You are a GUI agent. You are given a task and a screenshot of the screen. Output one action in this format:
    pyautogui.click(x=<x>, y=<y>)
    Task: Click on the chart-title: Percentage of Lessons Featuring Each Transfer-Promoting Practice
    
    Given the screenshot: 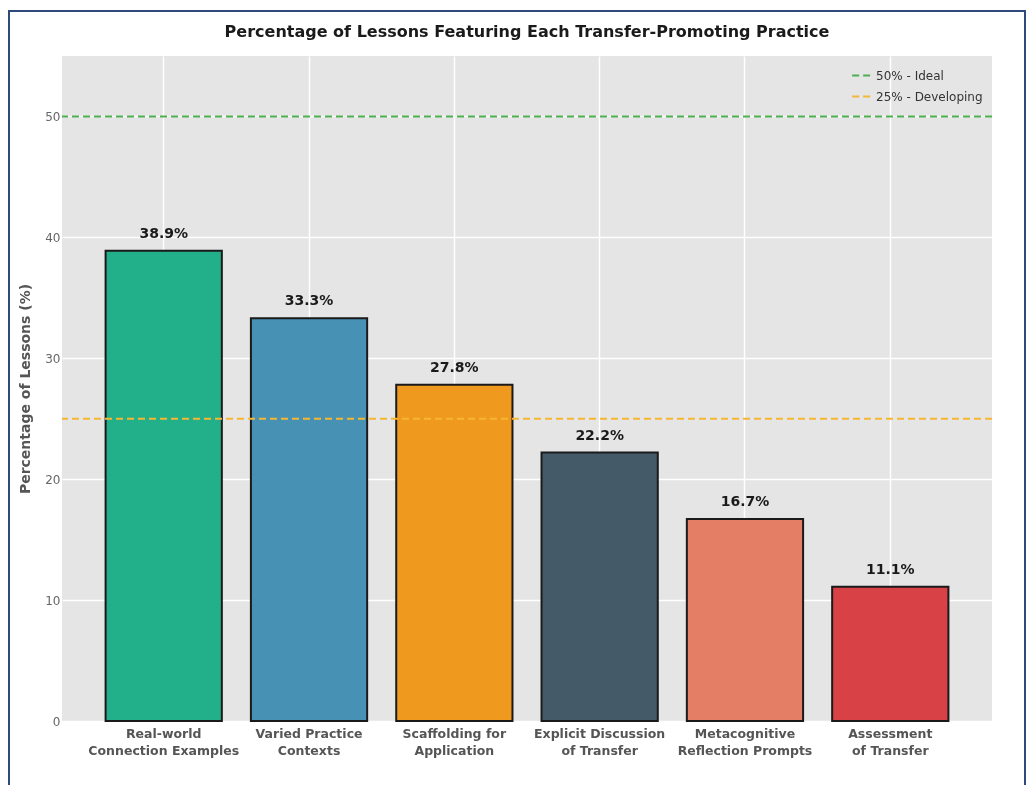 What is the action you would take?
    pyautogui.click(x=527, y=31)
    